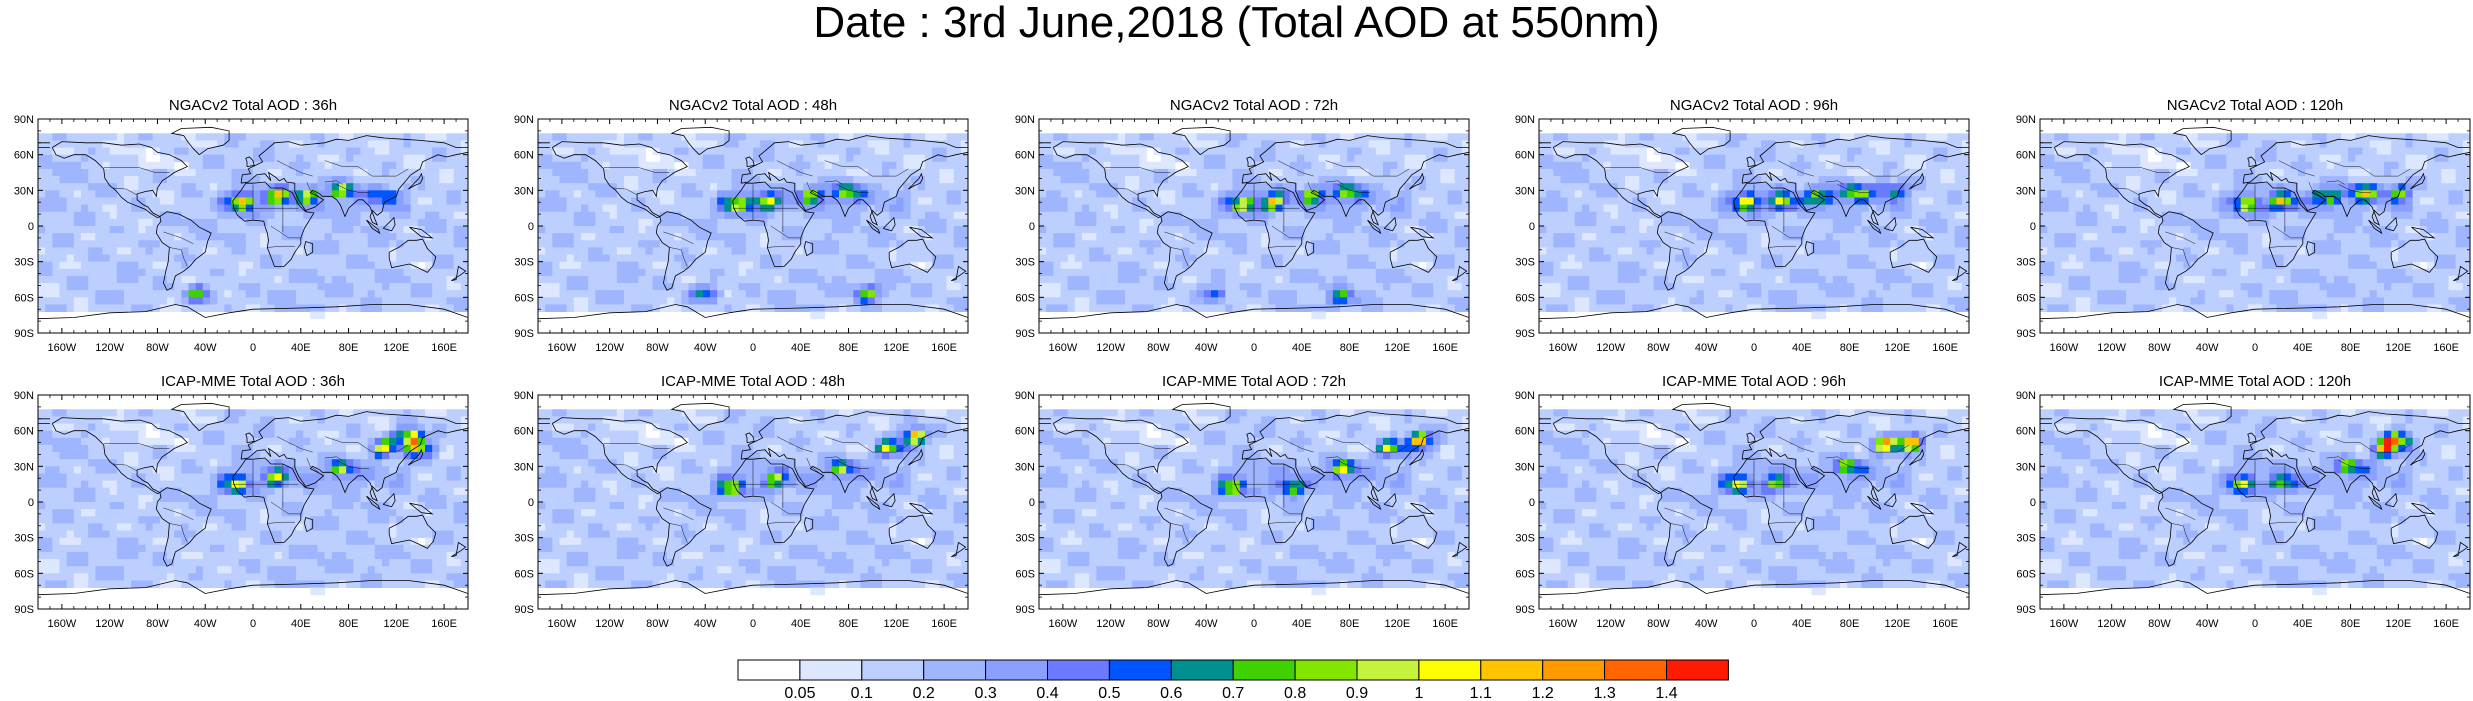  What do you see at coordinates (1481, 693) in the screenshot?
I see `colorbar-label: 1.1` at bounding box center [1481, 693].